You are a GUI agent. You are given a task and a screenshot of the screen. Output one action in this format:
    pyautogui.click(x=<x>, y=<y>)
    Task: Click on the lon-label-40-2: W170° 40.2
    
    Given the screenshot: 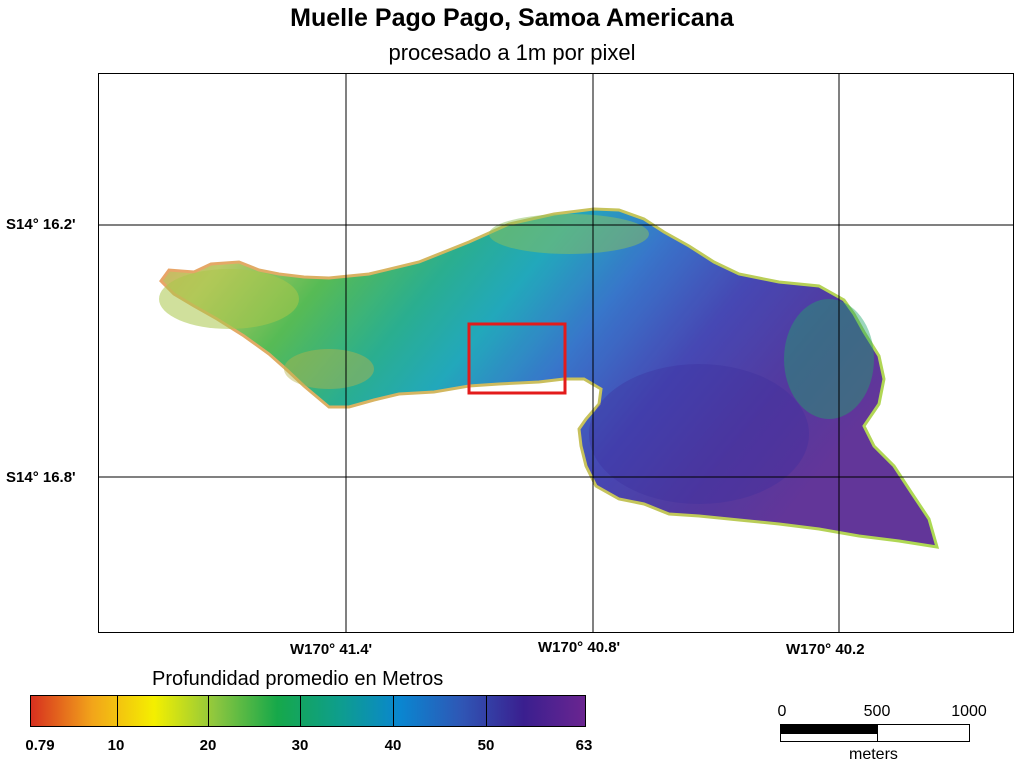 What is the action you would take?
    pyautogui.click(x=825, y=649)
    